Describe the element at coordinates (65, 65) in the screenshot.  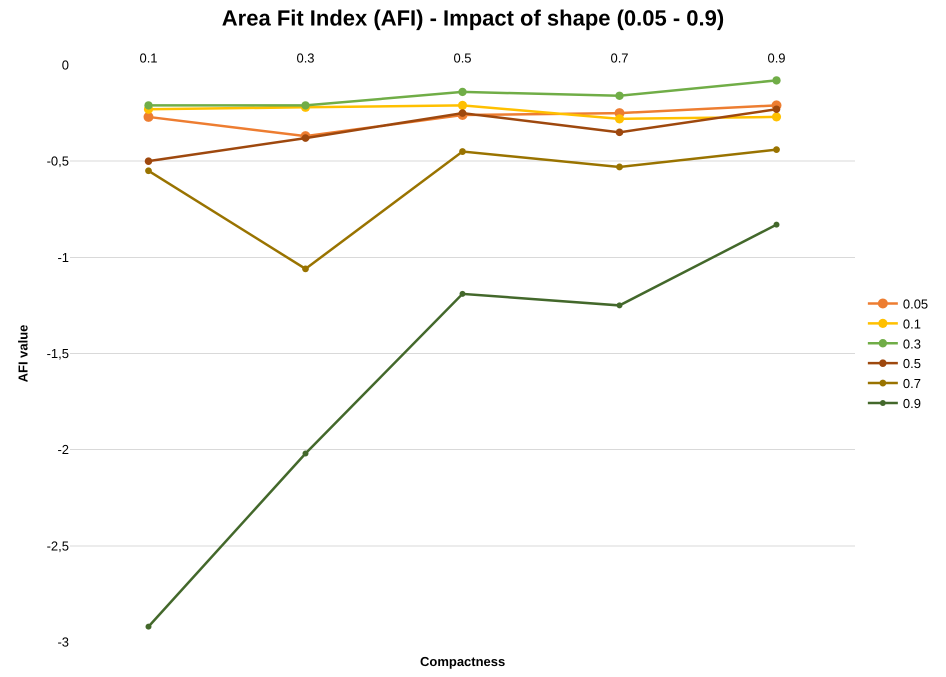
I see `y-tick-label: 0` at that location.